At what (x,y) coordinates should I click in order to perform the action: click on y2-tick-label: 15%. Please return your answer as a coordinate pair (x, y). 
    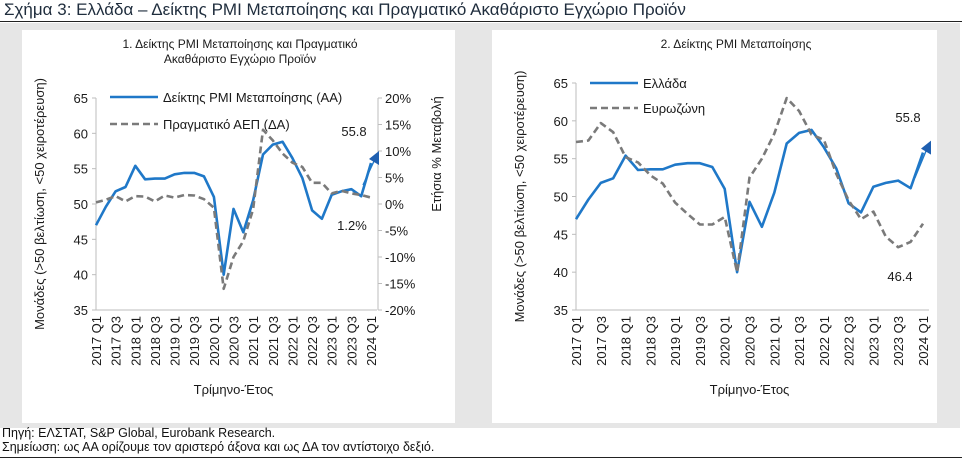
    Looking at the image, I should click on (398, 125).